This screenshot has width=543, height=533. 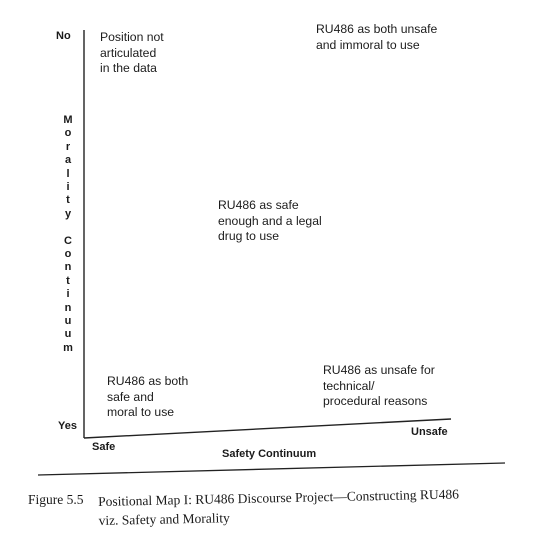 I want to click on figure-label: Figure 5.5, so click(x=56, y=499).